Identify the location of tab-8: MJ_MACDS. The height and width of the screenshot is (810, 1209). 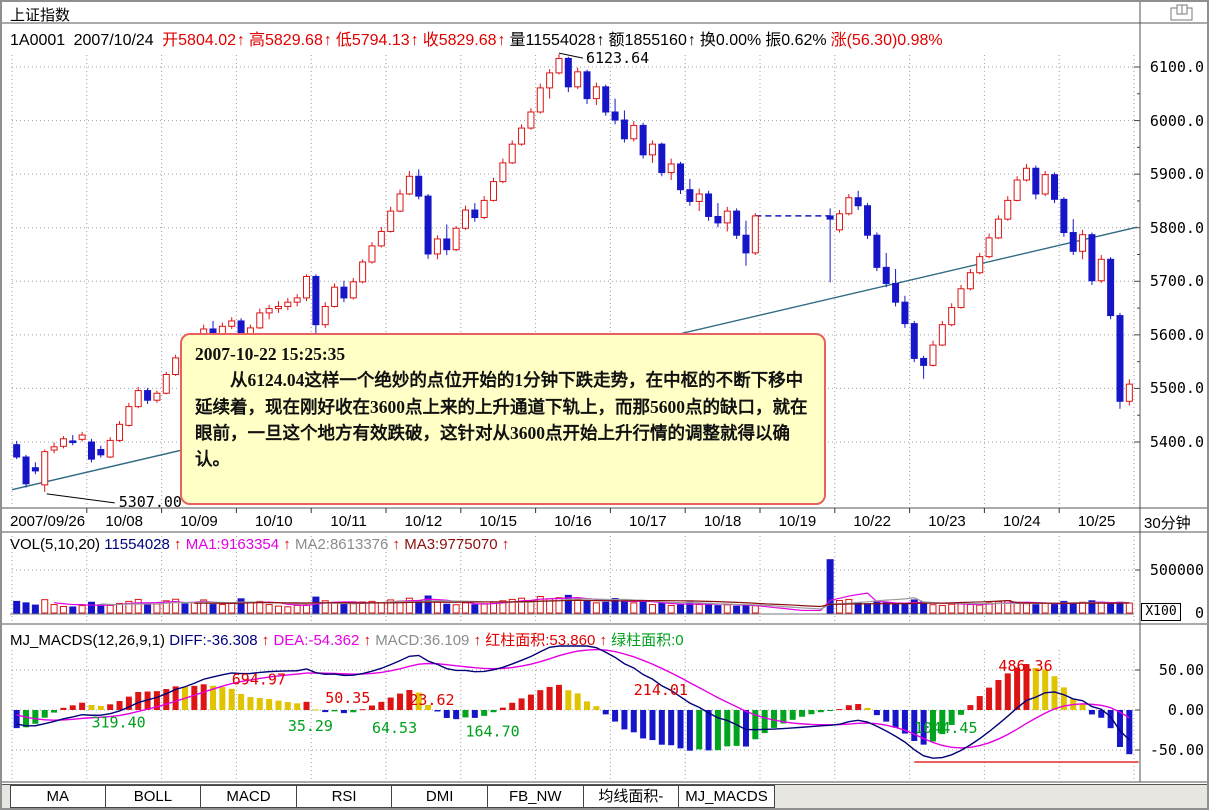
(727, 796).